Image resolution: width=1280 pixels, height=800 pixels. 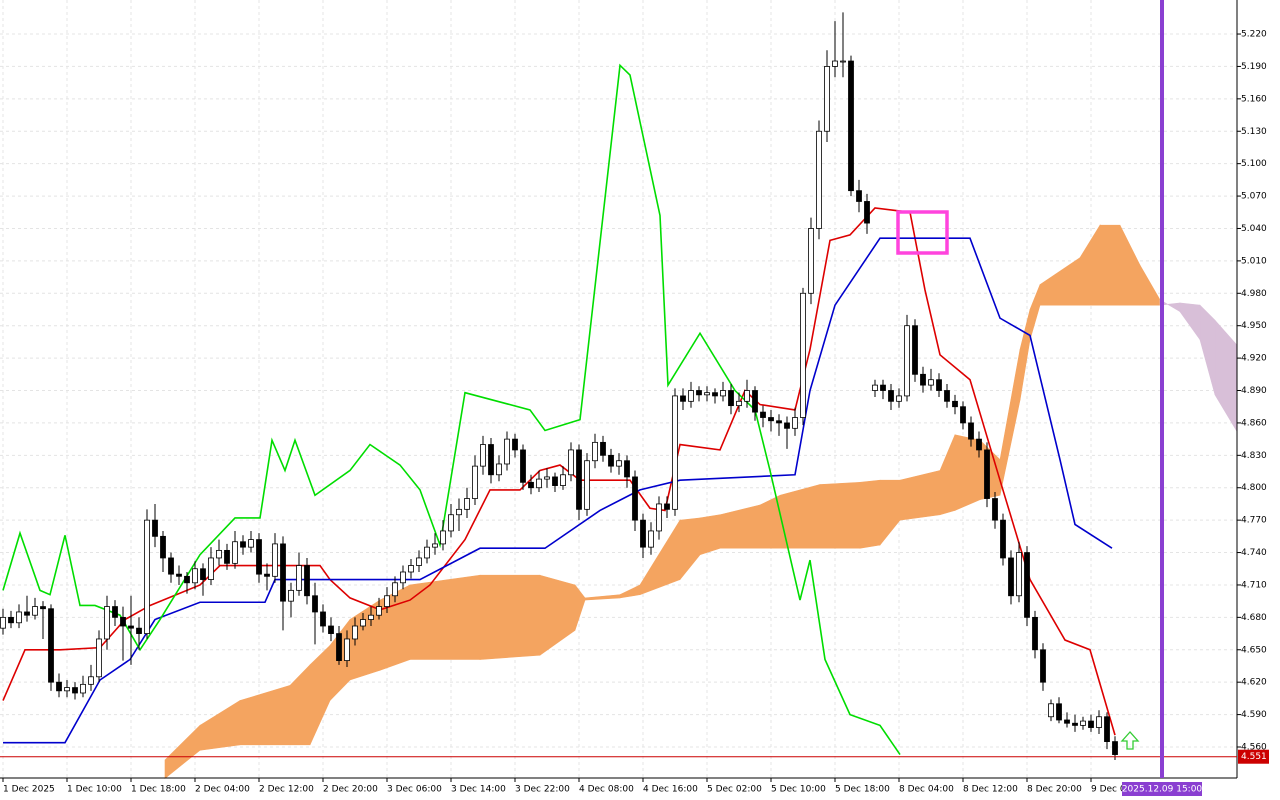 I want to click on y-tick-label: 4.620, so click(x=1254, y=683).